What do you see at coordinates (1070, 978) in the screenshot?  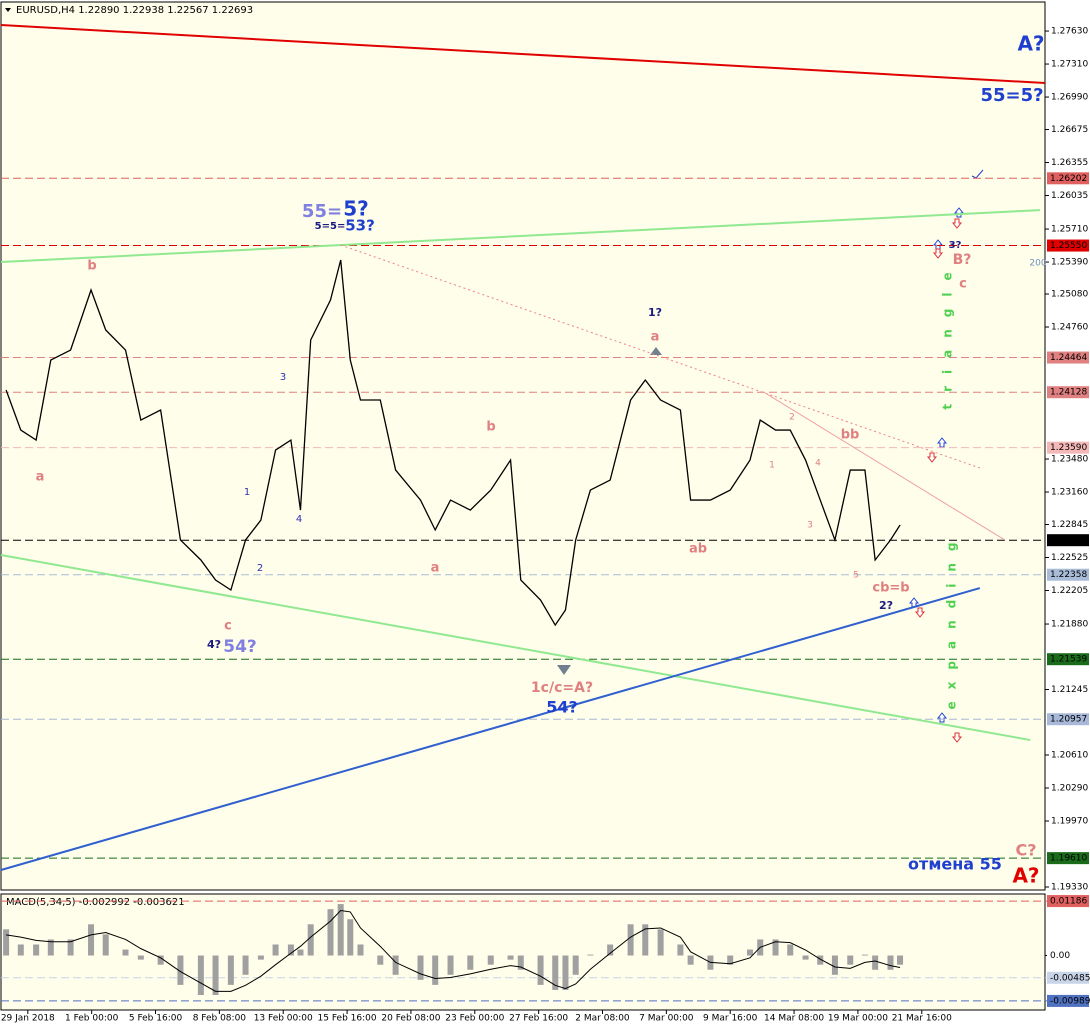 I see `y-tick-label: -0.00485` at bounding box center [1070, 978].